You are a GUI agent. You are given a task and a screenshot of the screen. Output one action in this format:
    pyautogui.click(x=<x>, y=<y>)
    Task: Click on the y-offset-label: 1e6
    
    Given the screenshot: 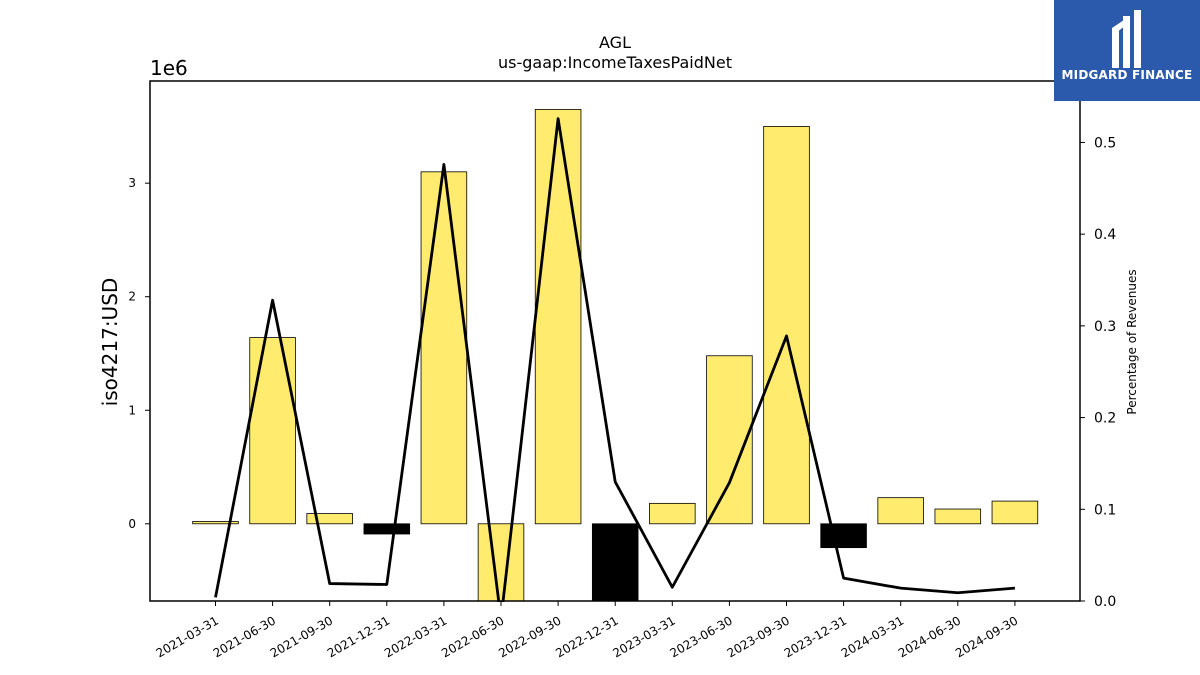 What is the action you would take?
    pyautogui.click(x=169, y=68)
    